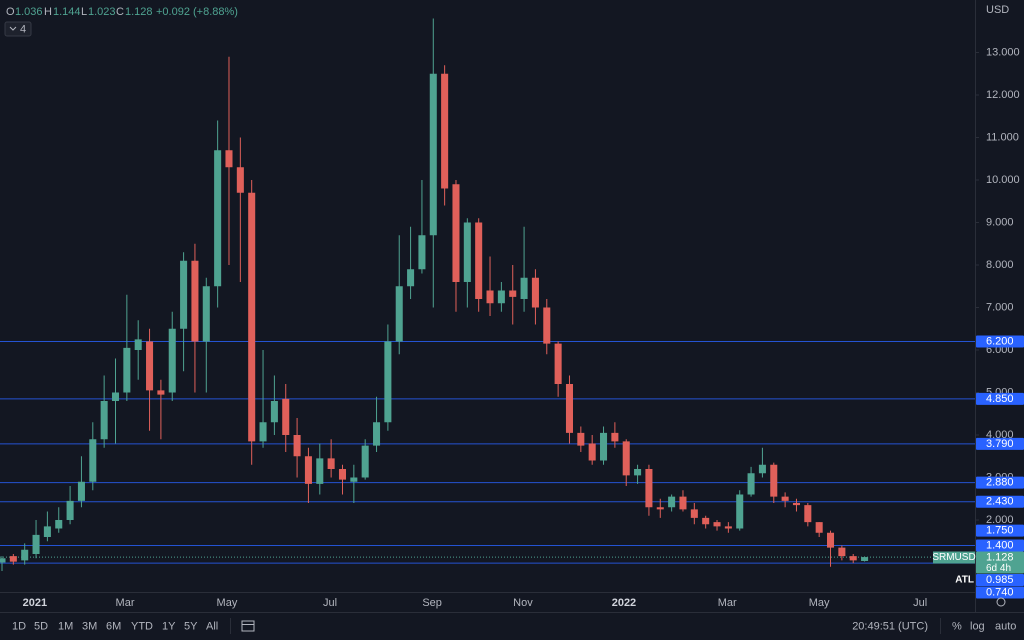 This screenshot has width=1024, height=640. What do you see at coordinates (113, 626) in the screenshot?
I see `range-button: 6M` at bounding box center [113, 626].